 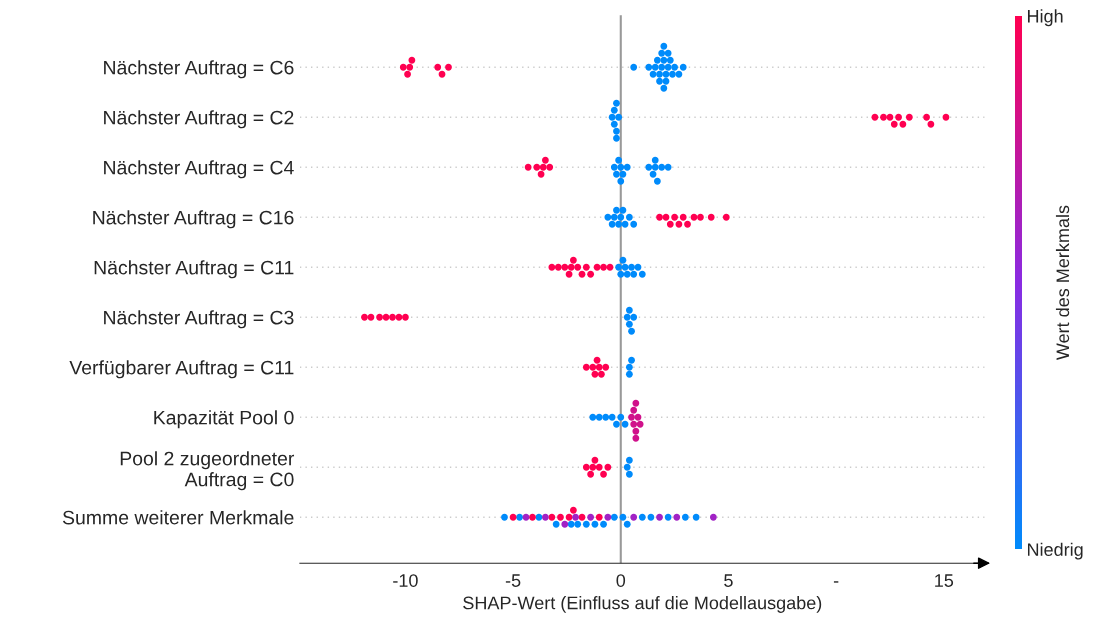 I want to click on x-tick-label: -, so click(x=836, y=582).